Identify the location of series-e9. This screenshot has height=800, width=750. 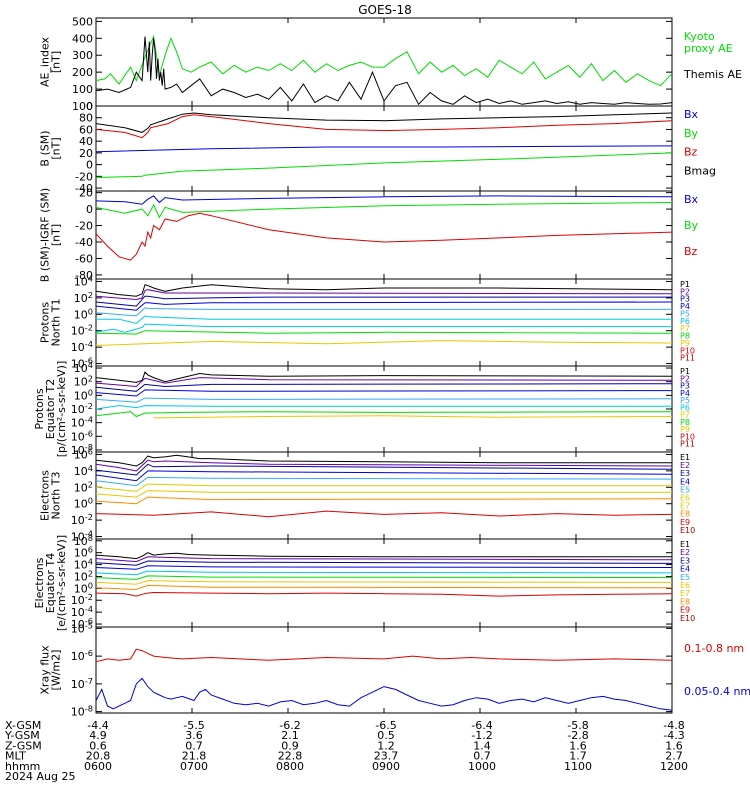
(384, 594).